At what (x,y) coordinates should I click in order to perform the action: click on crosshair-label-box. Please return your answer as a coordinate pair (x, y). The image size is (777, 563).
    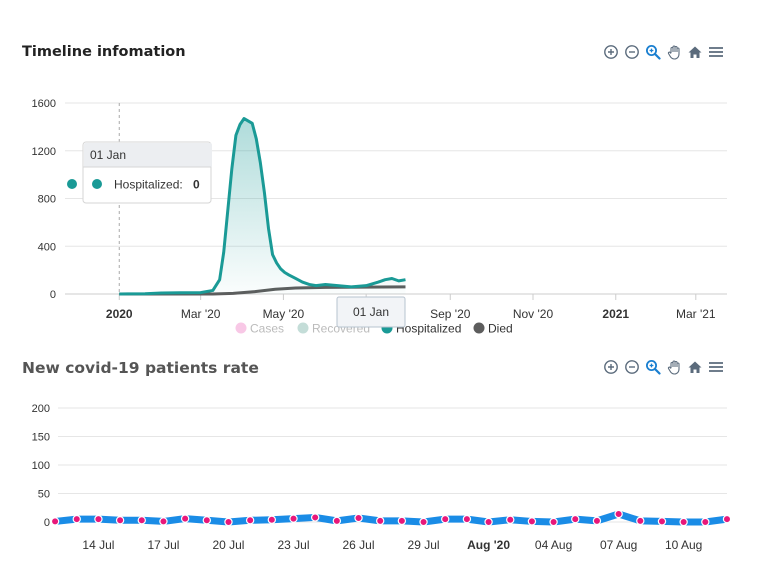
    Looking at the image, I should click on (371, 312).